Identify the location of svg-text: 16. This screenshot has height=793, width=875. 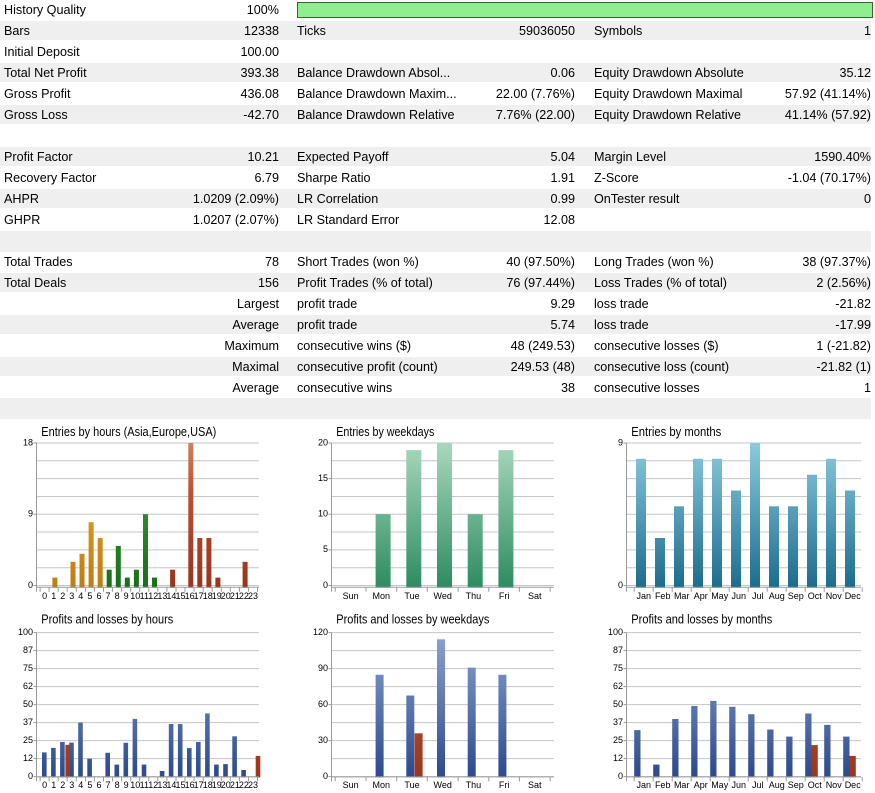
(190, 596).